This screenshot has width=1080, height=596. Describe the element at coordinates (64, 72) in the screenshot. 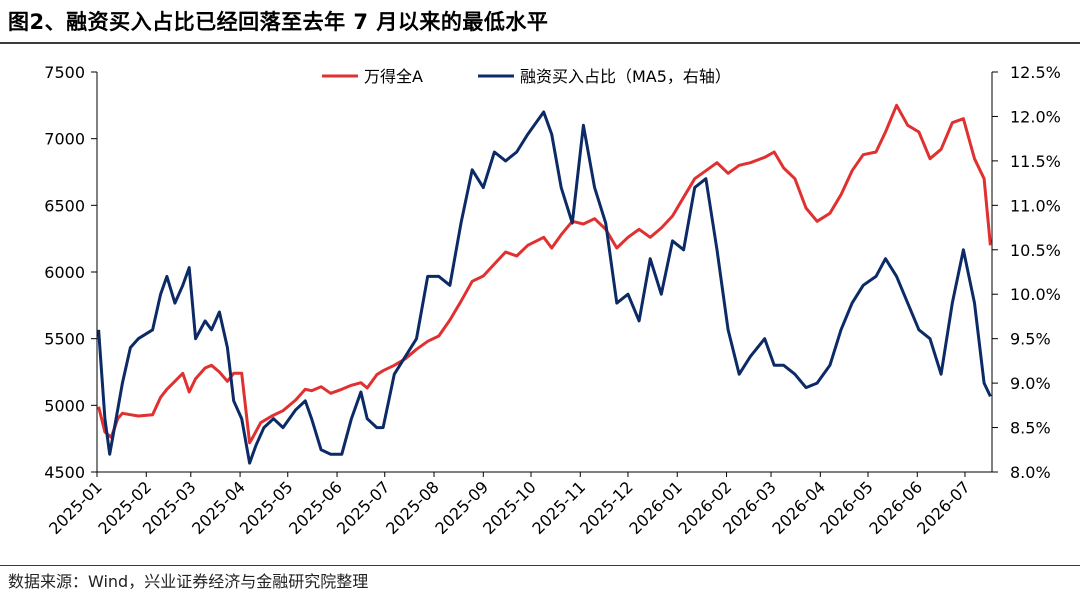

I see `left-tick-label: 7500` at that location.